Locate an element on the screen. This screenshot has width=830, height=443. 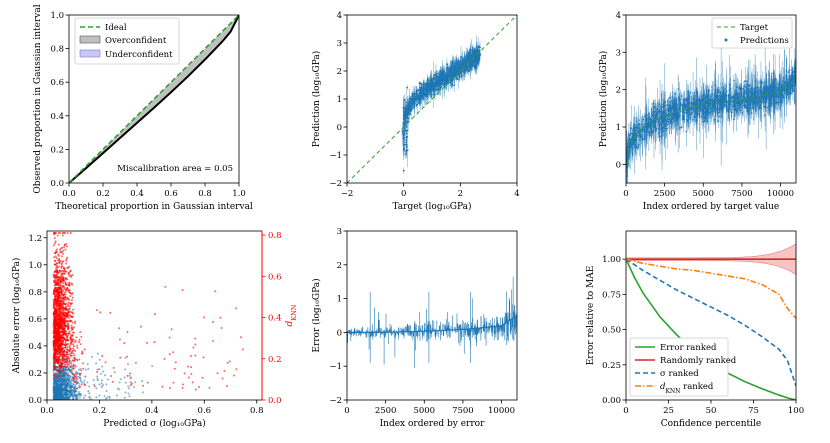
x-axis-label: Target (log₁₀GPa) is located at coordinates (431, 206).